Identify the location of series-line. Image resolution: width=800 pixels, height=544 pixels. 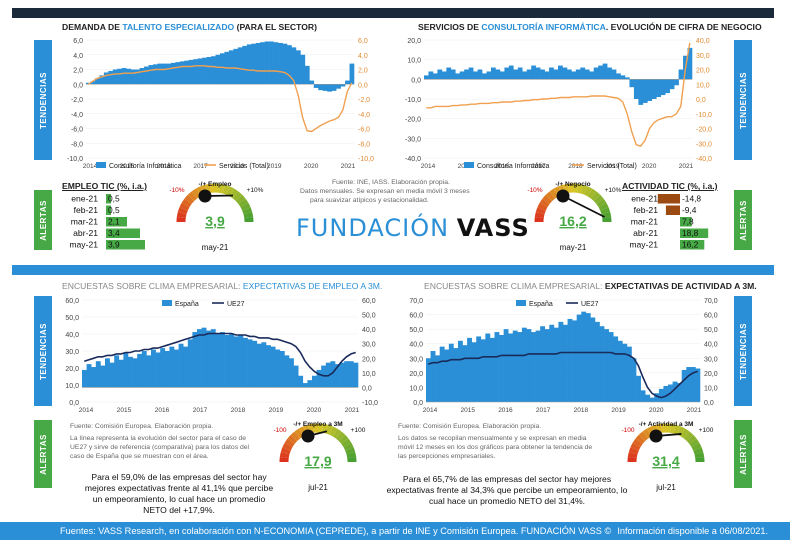
(558, 95).